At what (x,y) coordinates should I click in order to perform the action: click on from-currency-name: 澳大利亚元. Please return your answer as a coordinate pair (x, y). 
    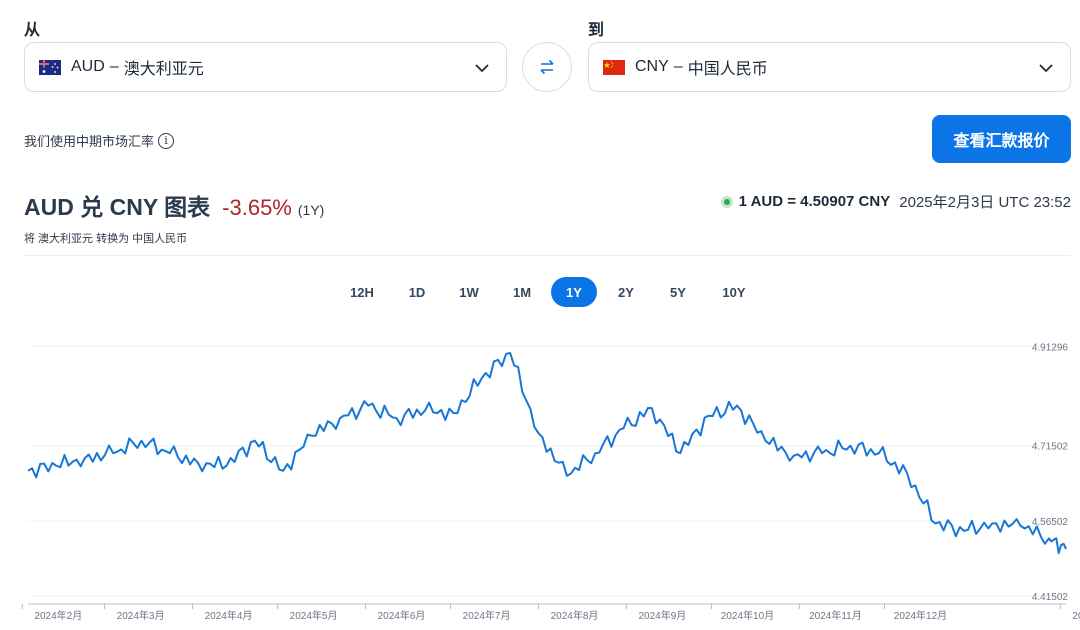
    Looking at the image, I should click on (163, 69).